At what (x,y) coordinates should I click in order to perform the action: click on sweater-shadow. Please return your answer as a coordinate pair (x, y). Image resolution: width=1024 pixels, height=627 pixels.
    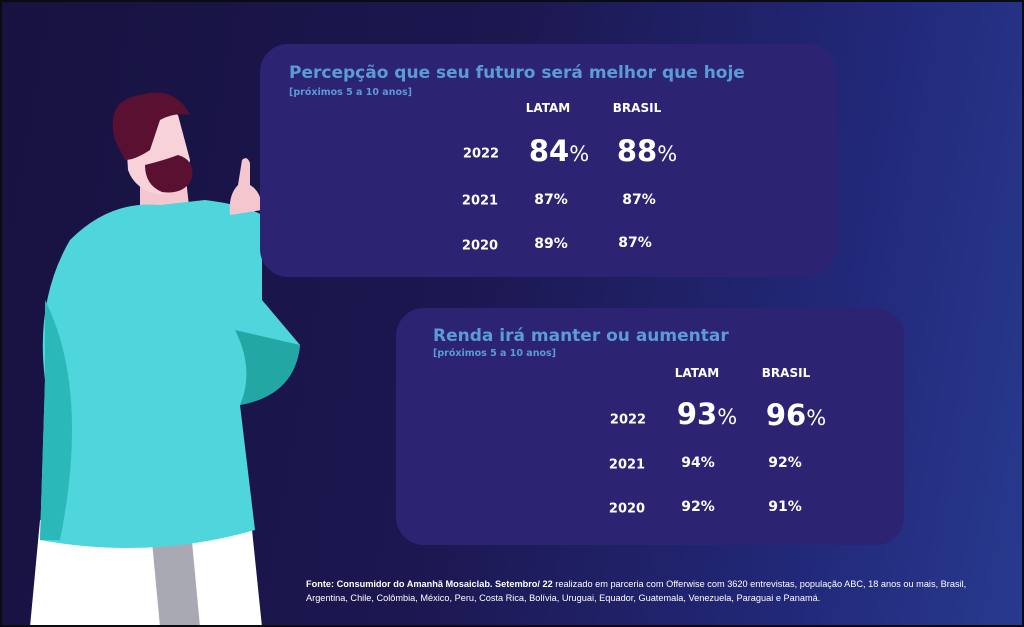
    Looking at the image, I should click on (56, 420).